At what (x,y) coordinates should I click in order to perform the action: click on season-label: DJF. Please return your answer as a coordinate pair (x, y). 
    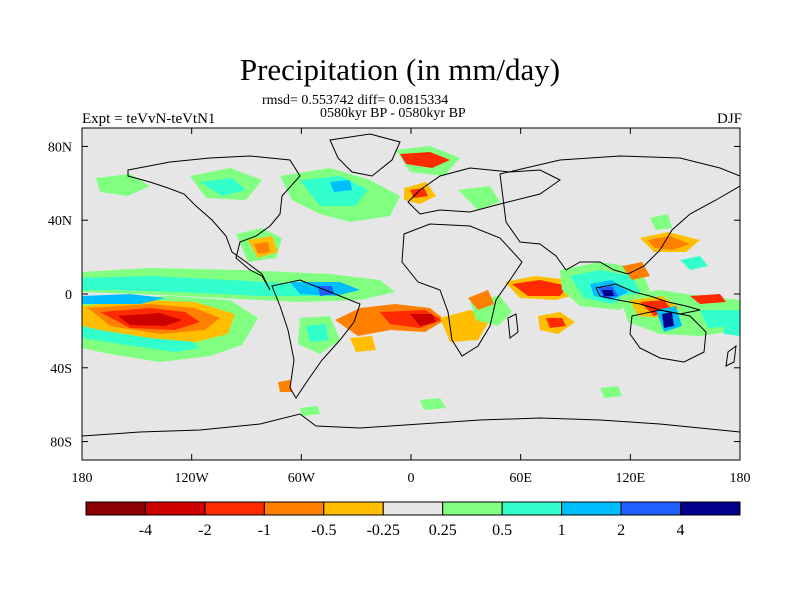
    Looking at the image, I should click on (729, 119).